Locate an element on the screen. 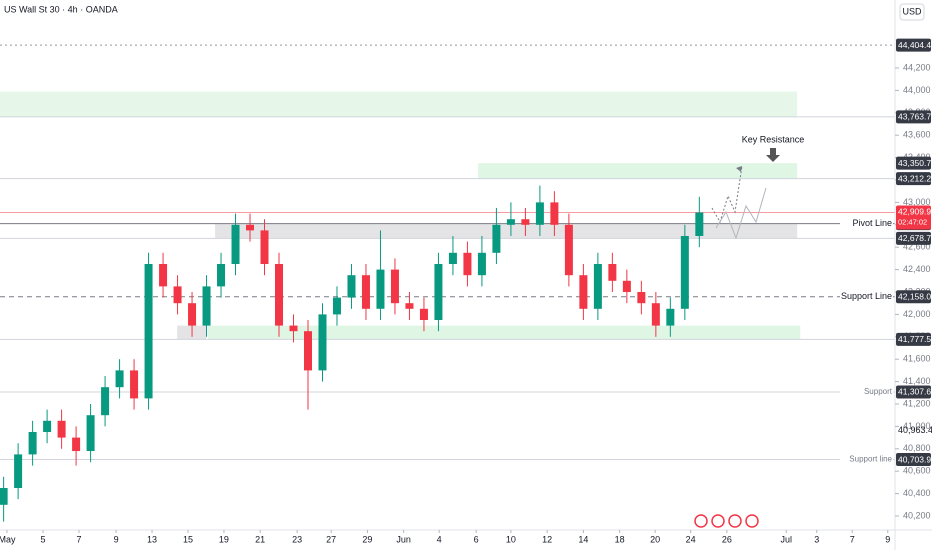  x-tick-label: 3 is located at coordinates (816, 539).